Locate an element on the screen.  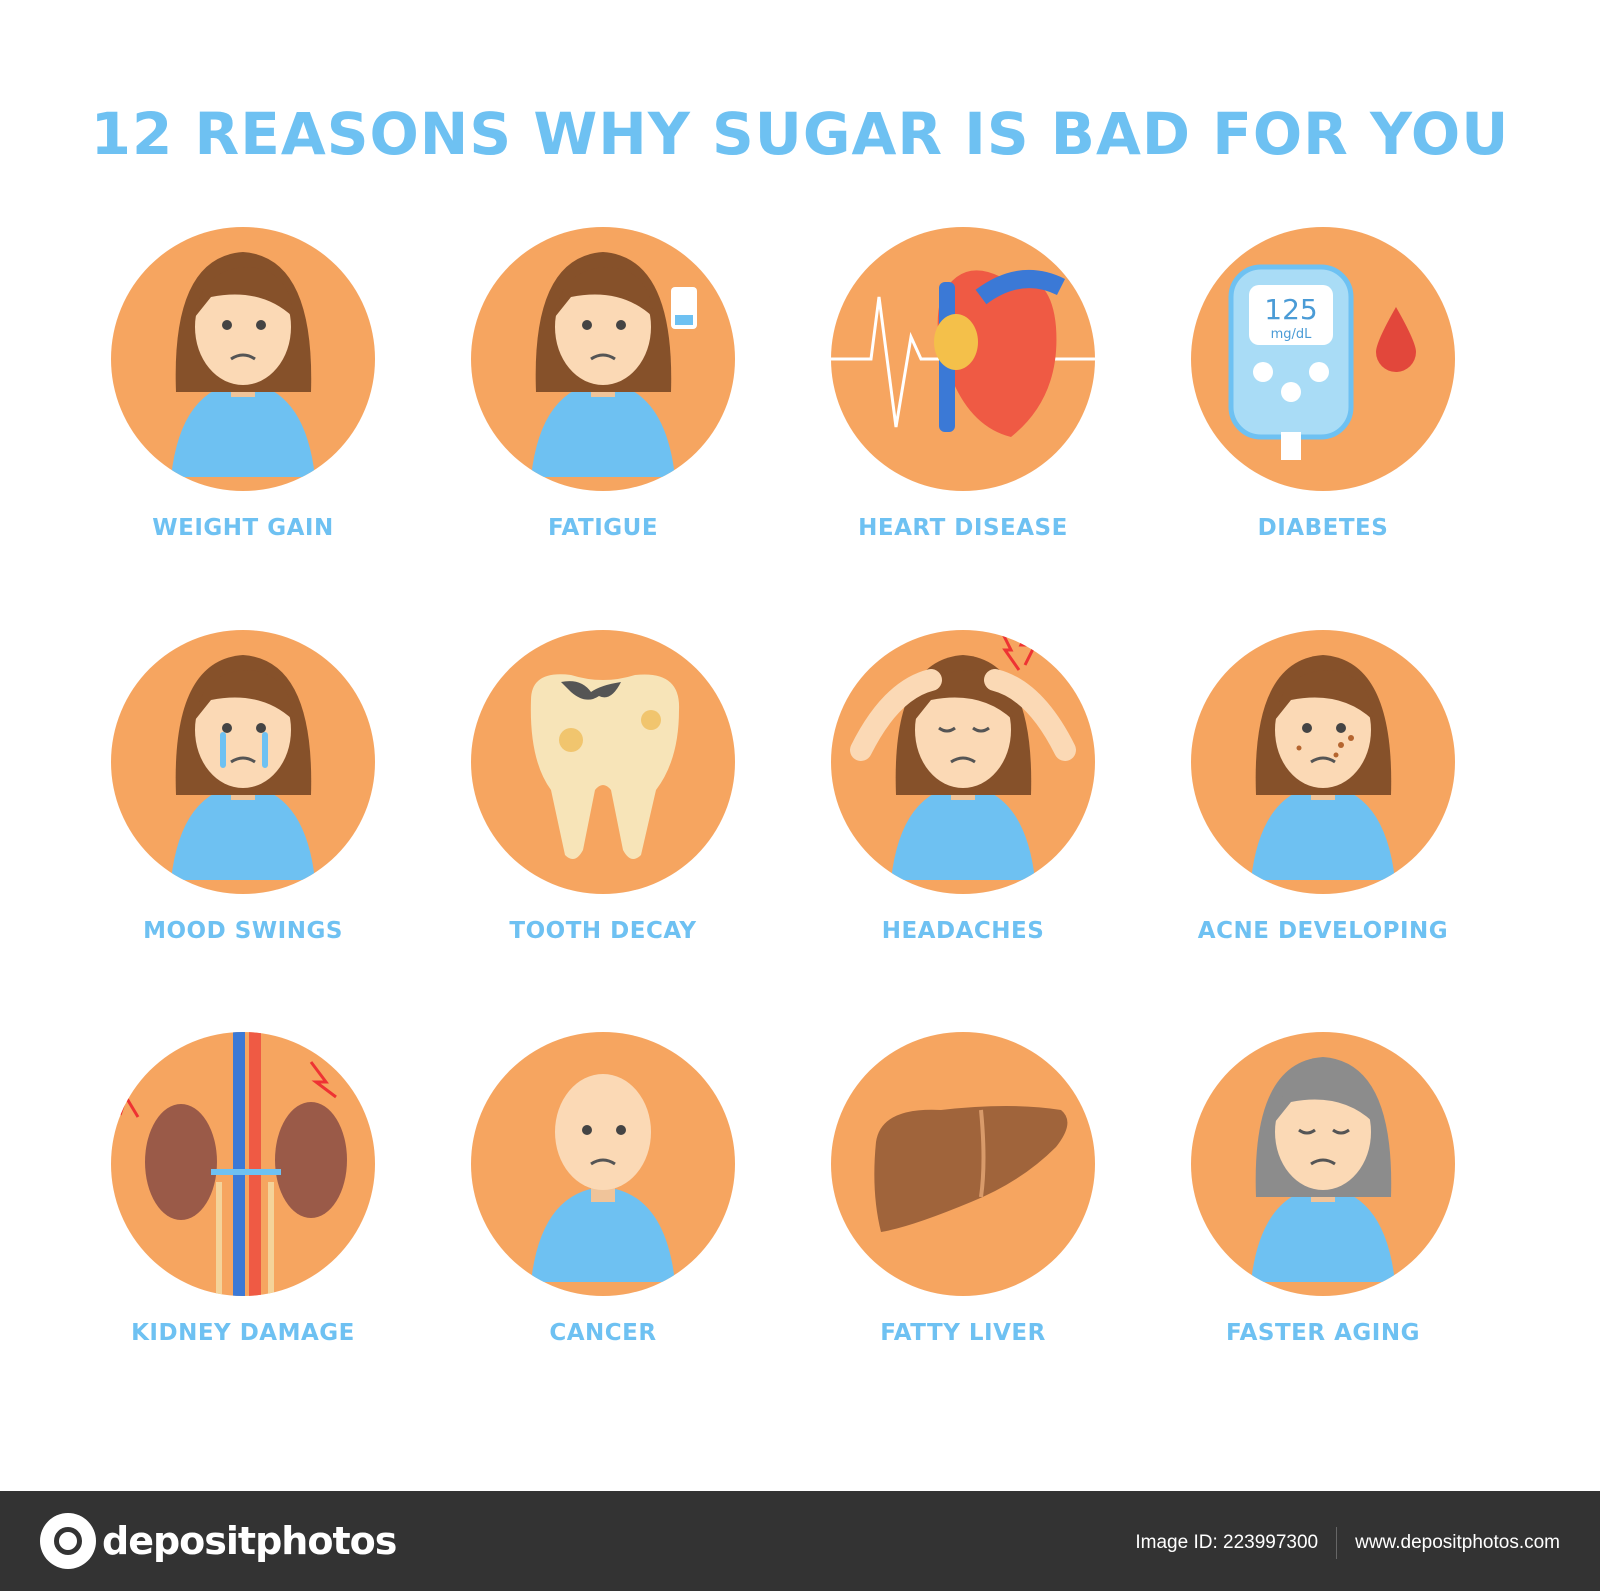
reason-label: HEART DISEASE is located at coordinates (963, 528).